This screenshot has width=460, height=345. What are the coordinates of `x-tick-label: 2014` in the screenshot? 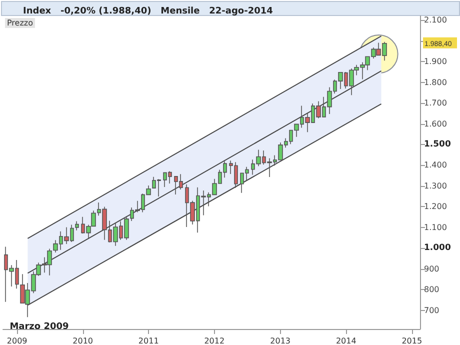 It's located at (346, 340).